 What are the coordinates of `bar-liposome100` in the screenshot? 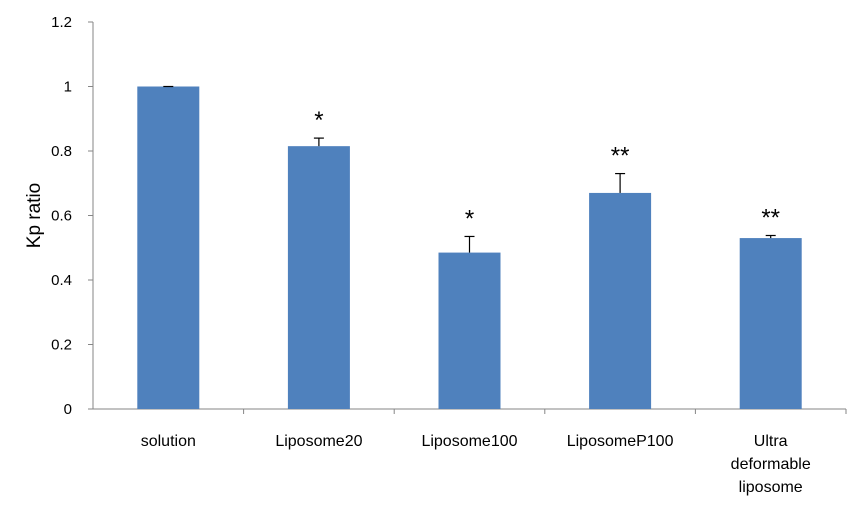 It's located at (469, 330).